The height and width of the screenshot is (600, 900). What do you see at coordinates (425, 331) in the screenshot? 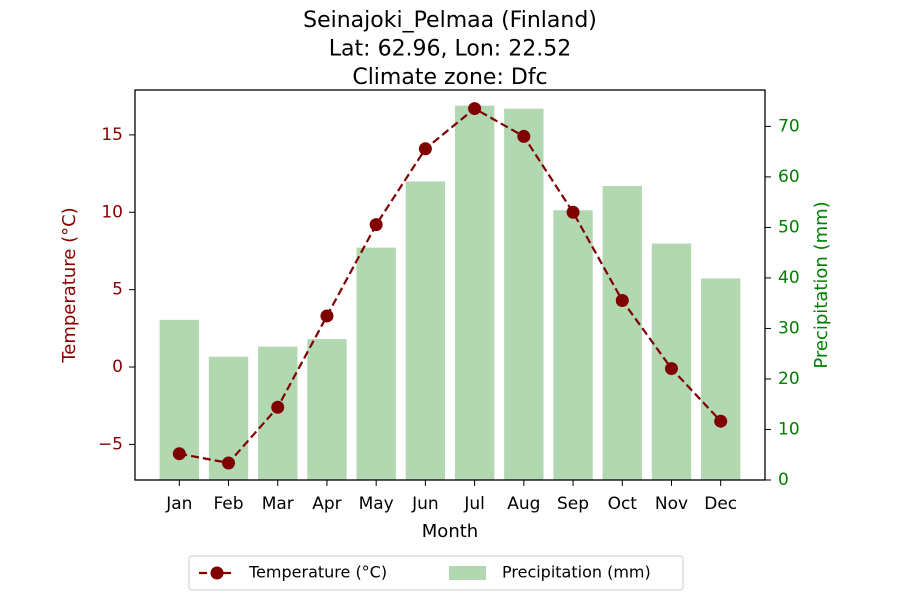
I see `precip-bar-jun` at bounding box center [425, 331].